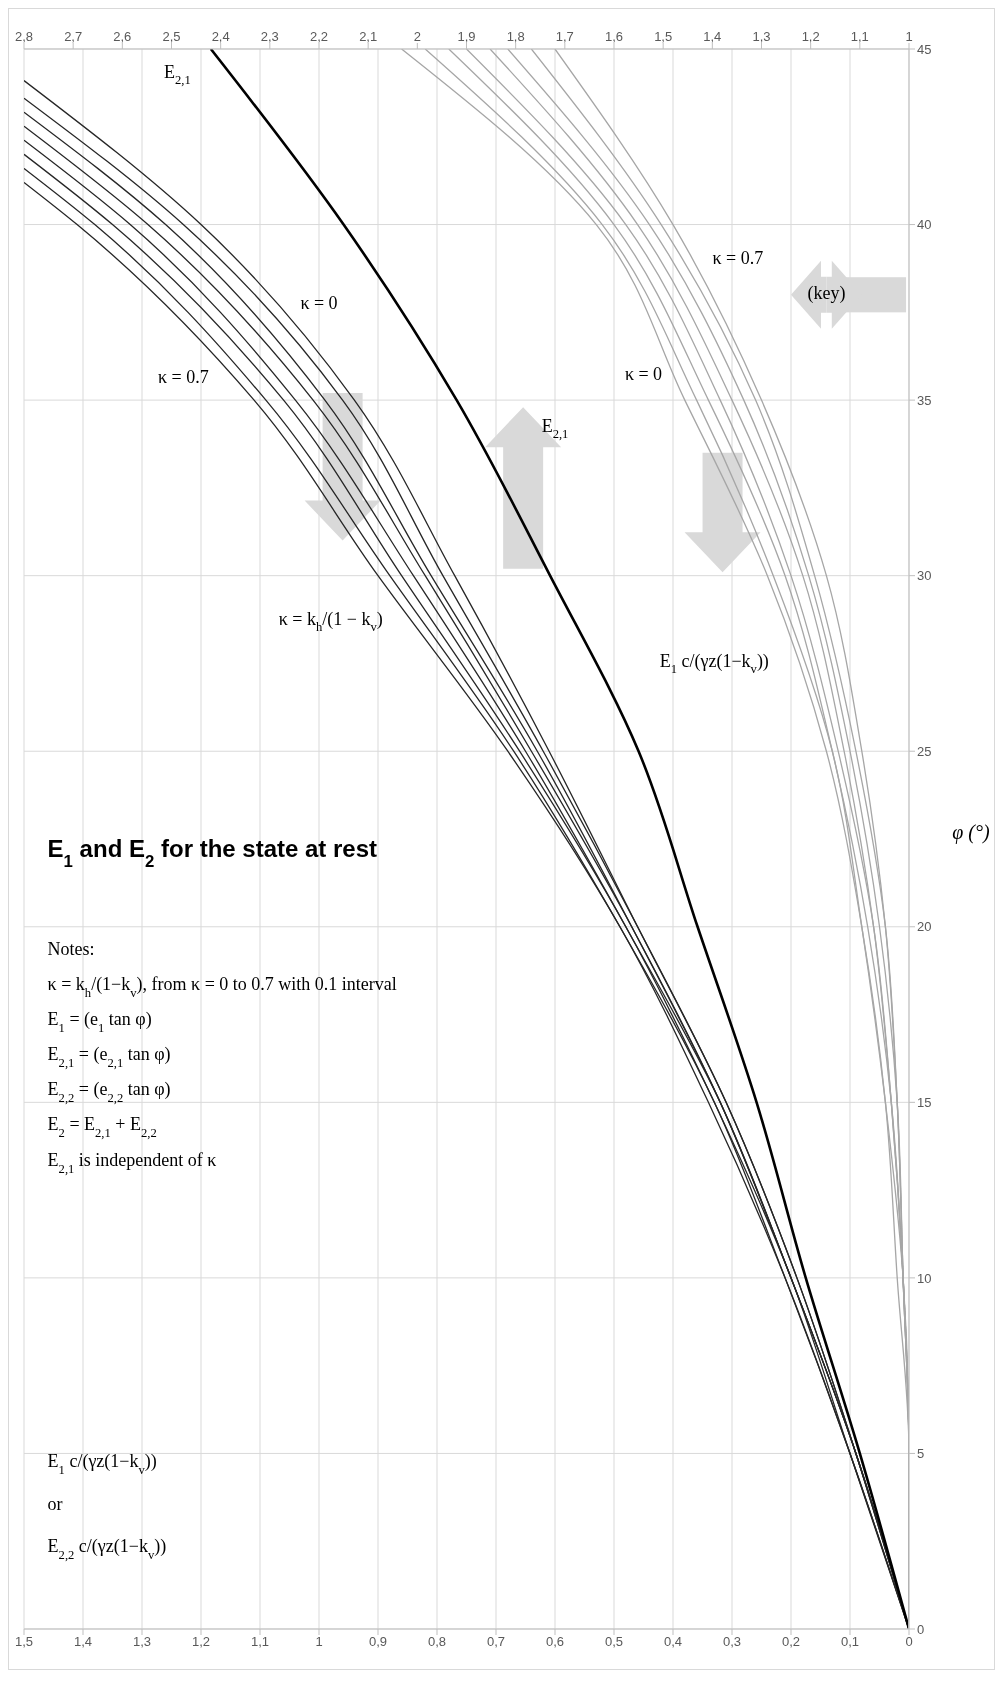  What do you see at coordinates (142, 1642) in the screenshot?
I see `x-tick-label: 1,3` at bounding box center [142, 1642].